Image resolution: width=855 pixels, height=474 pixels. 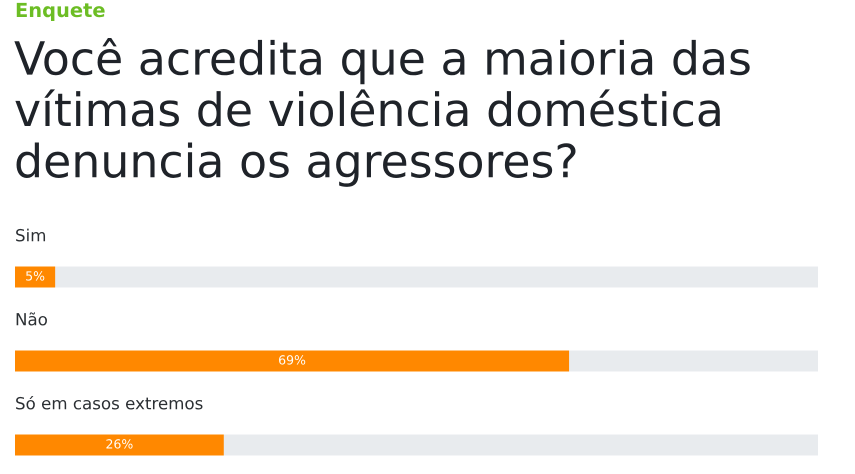 I want to click on data-label: 69%, so click(x=292, y=360).